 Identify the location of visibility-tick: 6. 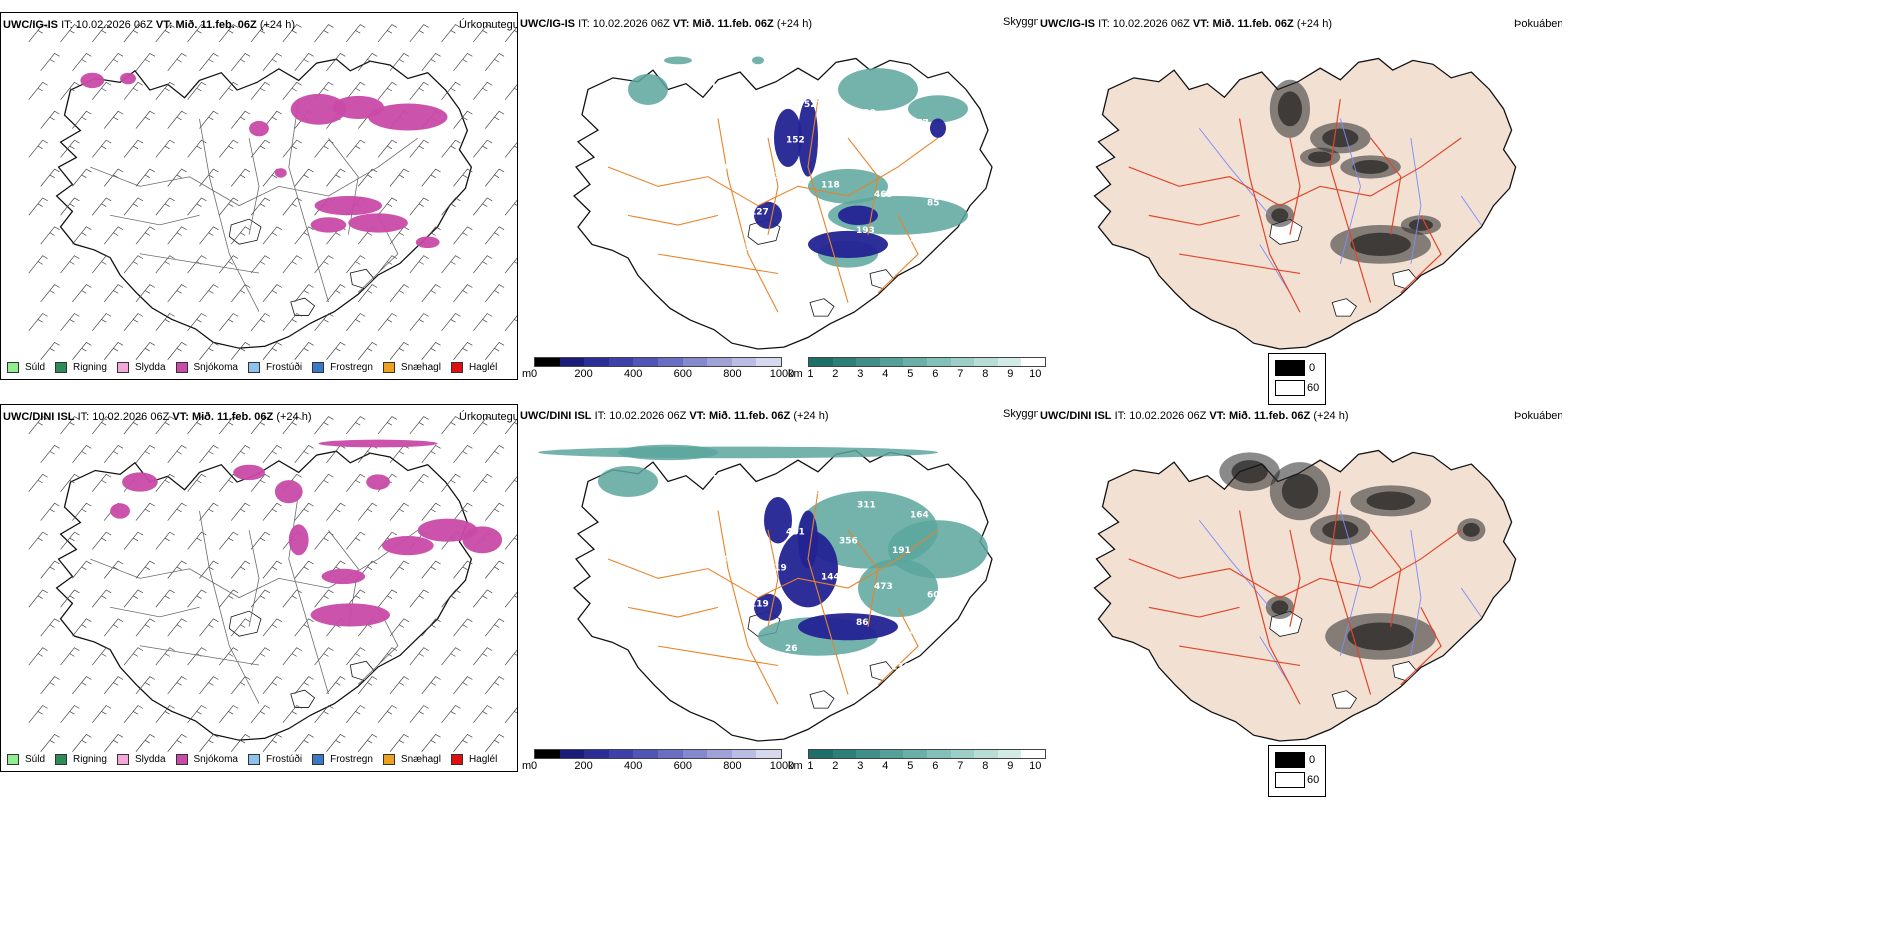
(935, 374).